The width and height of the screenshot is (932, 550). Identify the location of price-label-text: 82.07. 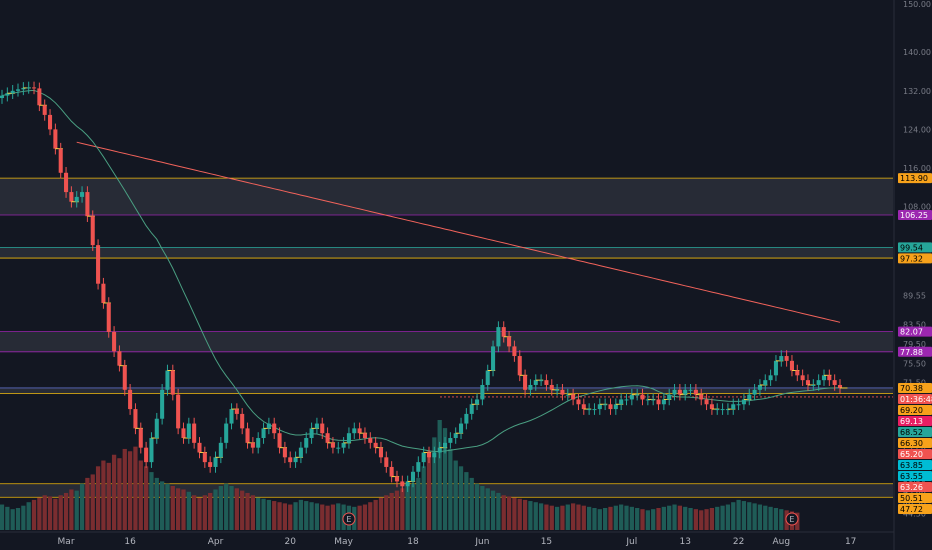
(911, 332).